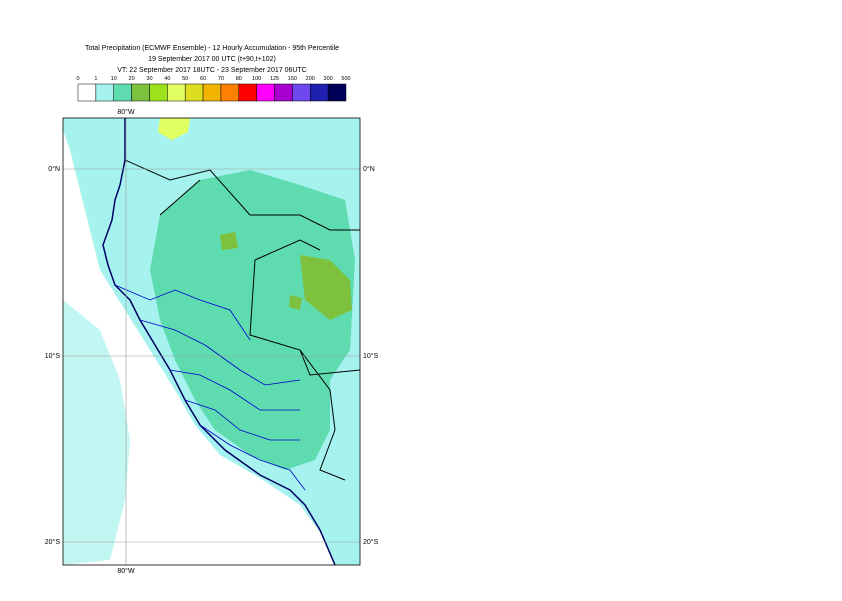  Describe the element at coordinates (132, 79) in the screenshot. I see `colorbar-label: 20` at that location.